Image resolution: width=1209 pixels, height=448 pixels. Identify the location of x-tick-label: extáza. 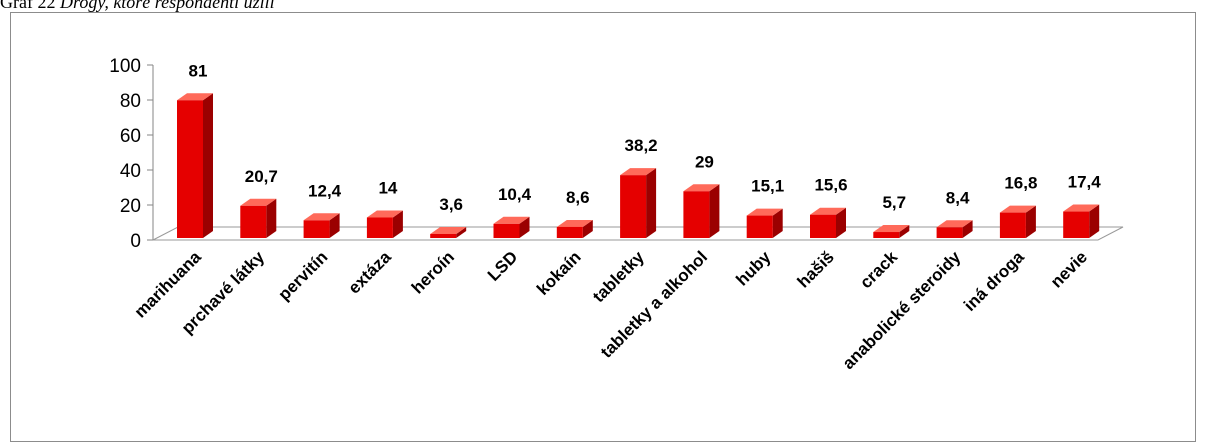
(370, 272).